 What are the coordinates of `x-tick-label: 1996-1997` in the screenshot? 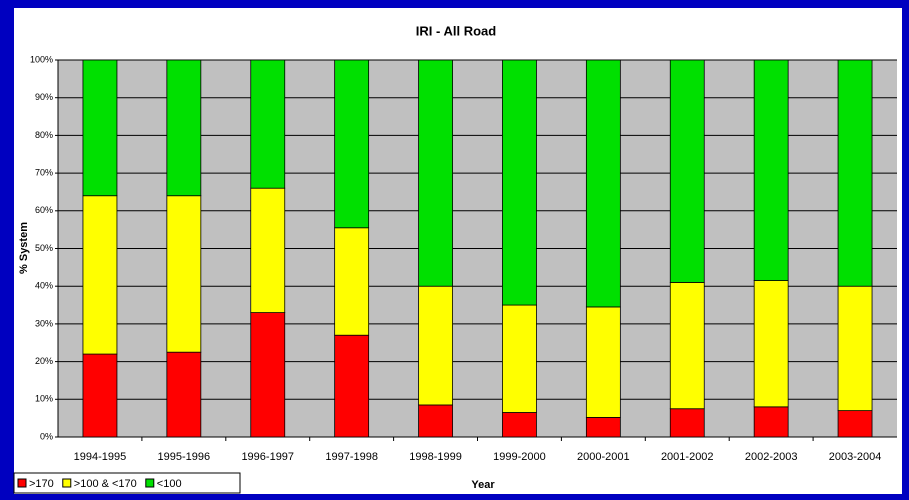 It's located at (267, 457).